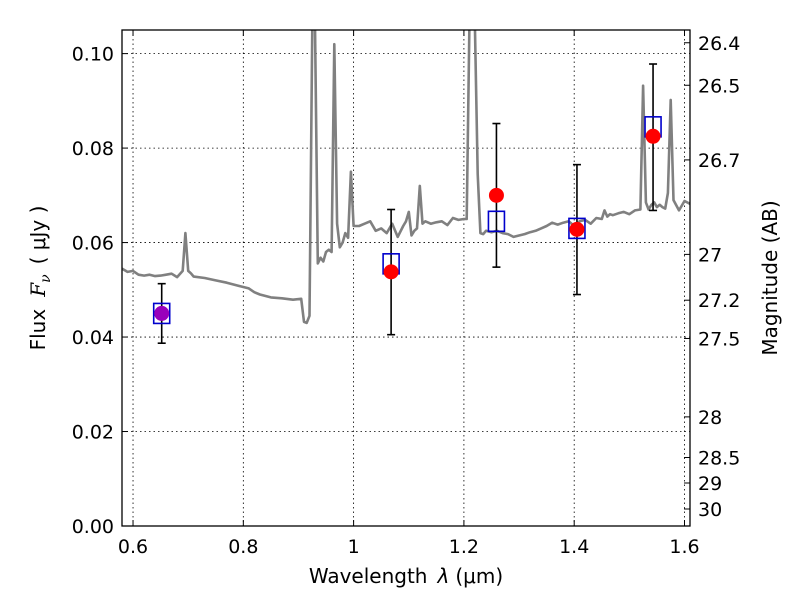 This screenshot has width=800, height=600. Describe the element at coordinates (243, 547) in the screenshot. I see `x-tick-label: 0.8` at that location.